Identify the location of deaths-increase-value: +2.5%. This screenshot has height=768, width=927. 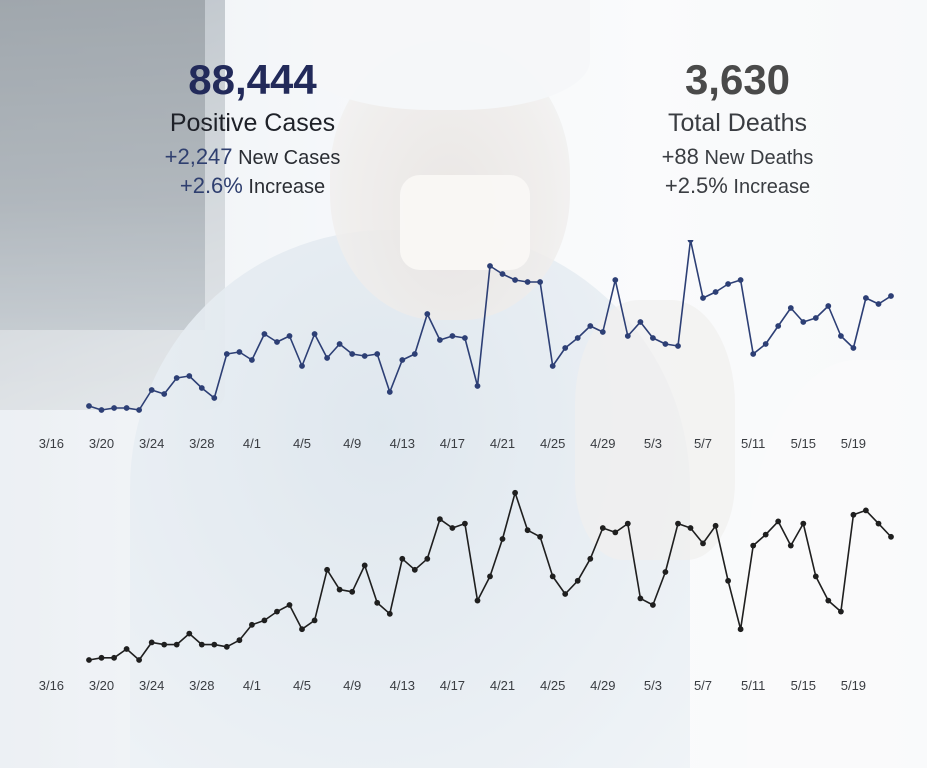
(696, 185).